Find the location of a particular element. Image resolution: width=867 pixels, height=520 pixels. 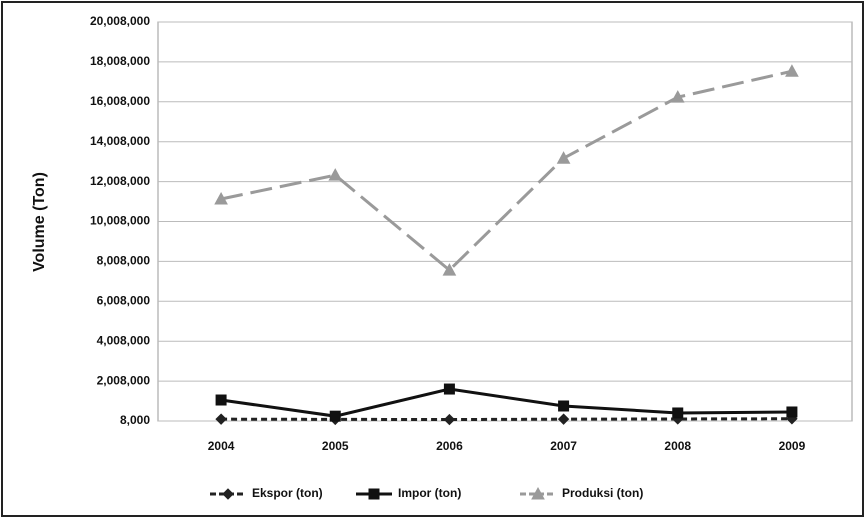

y-tick-label: 14,008,000 is located at coordinates (120, 141).